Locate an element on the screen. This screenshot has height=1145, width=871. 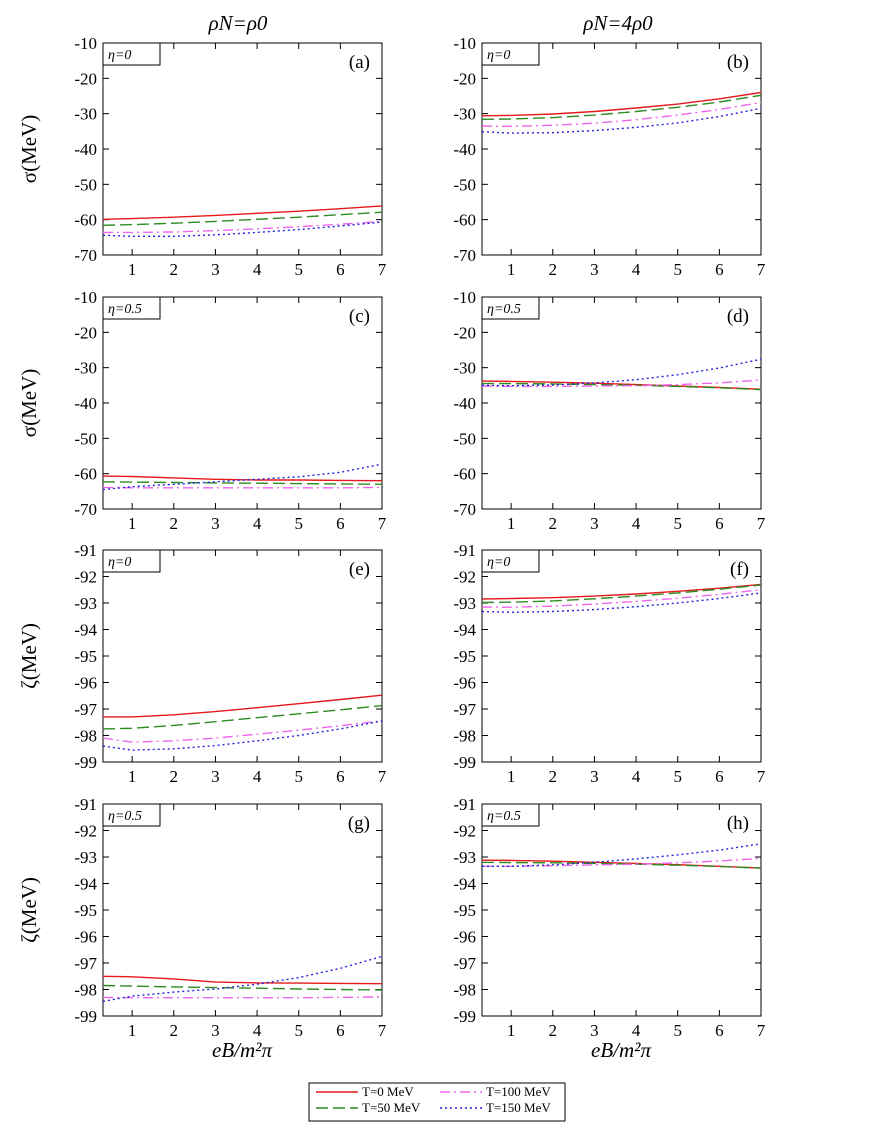
column-title: ρN=4ρ0 is located at coordinates (617, 23).